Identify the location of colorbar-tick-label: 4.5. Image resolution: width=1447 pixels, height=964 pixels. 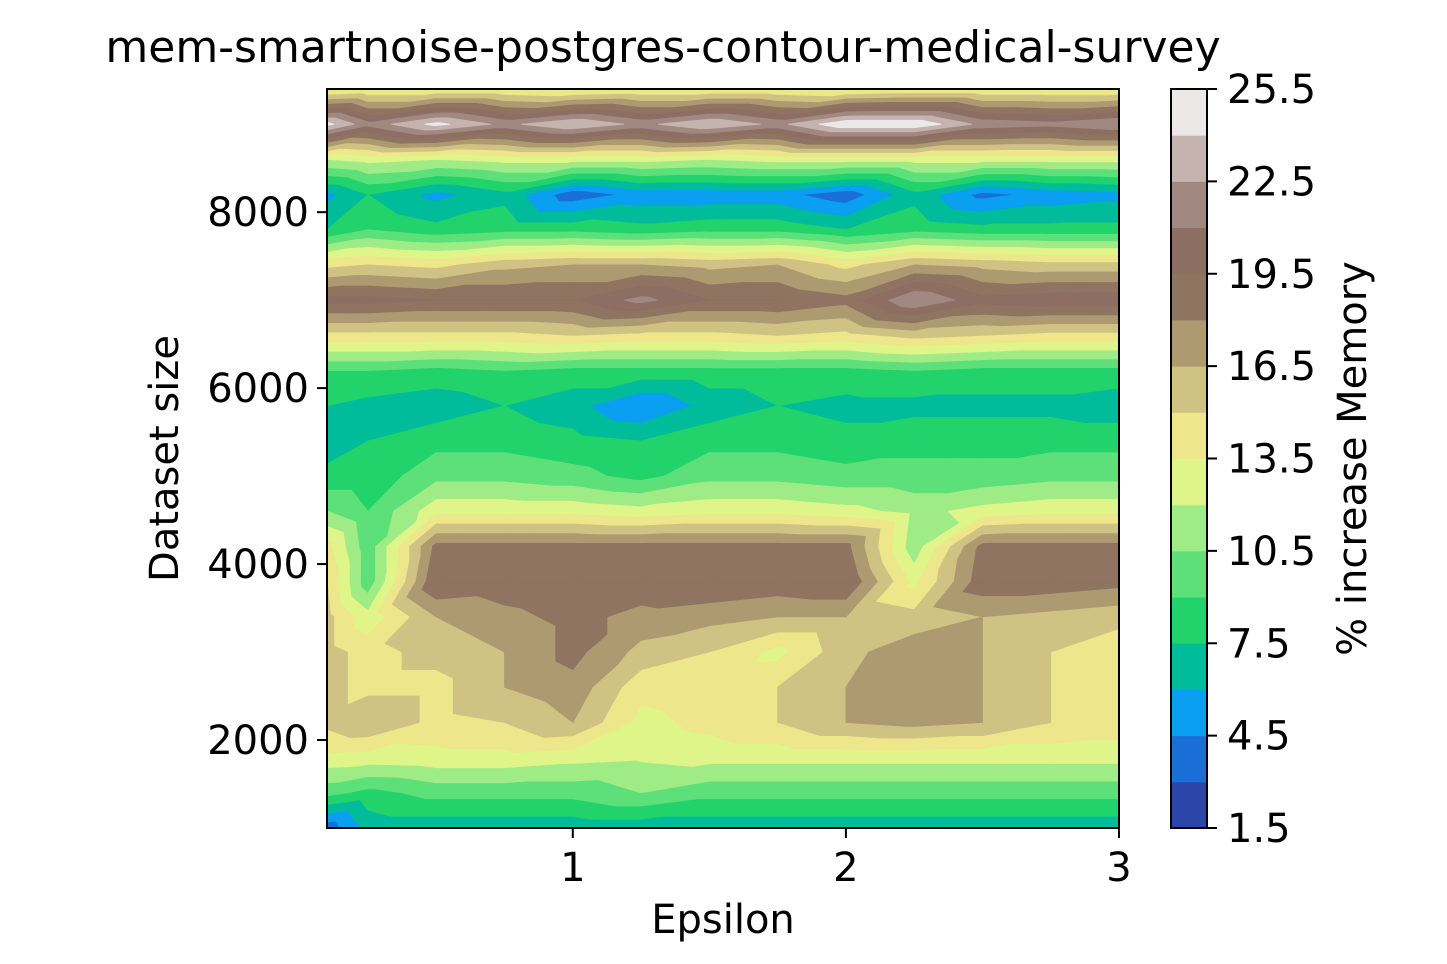
(1259, 737).